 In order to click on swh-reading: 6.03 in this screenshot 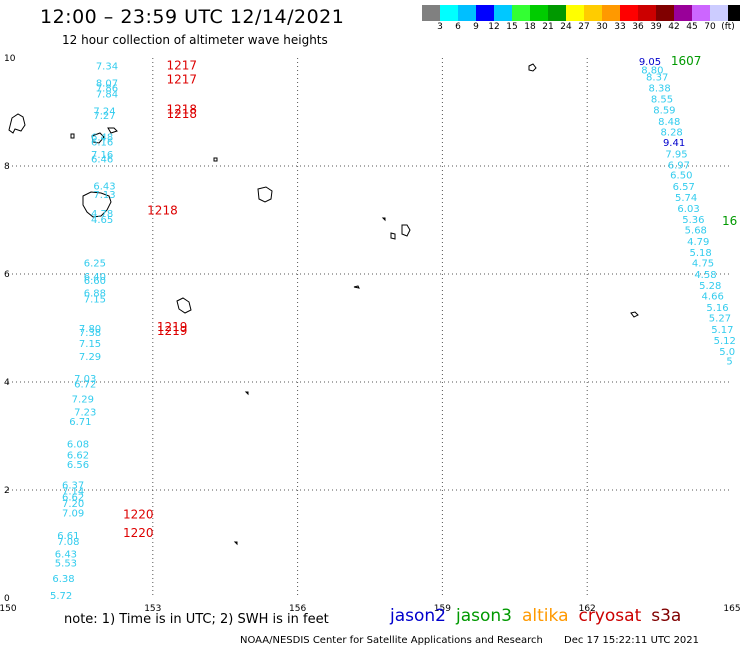, I will do `click(688, 209)`.